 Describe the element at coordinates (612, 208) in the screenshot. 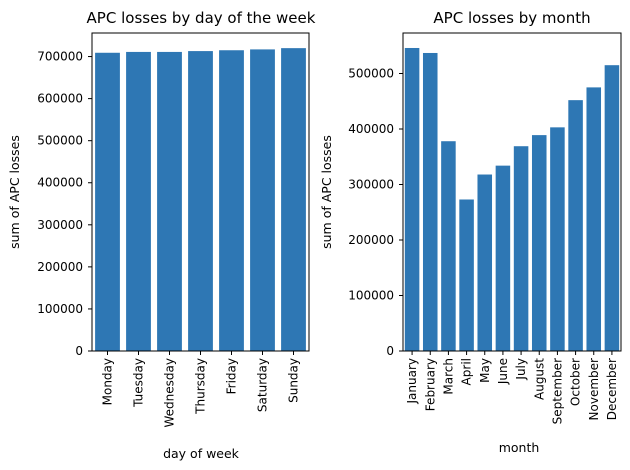

I see `bar-december` at that location.